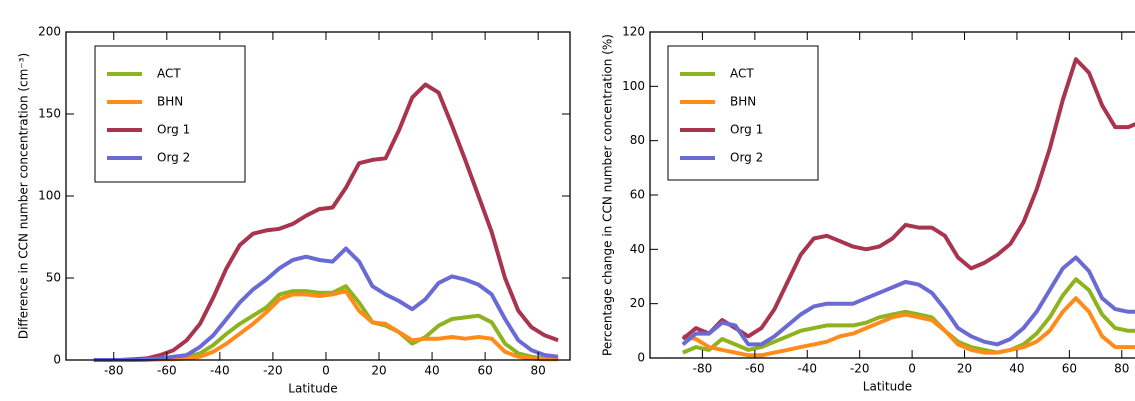 The width and height of the screenshot is (1135, 401). Describe the element at coordinates (637, 303) in the screenshot. I see `y-tick-label: 20` at that location.